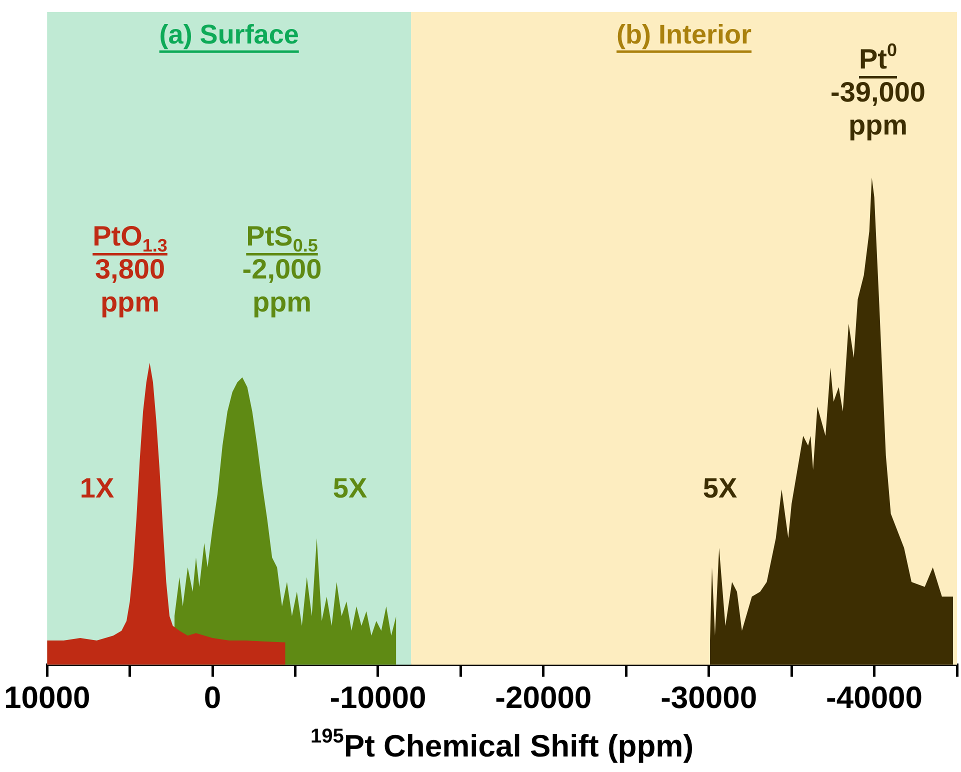 Image resolution: width=961 pixels, height=772 pixels. What do you see at coordinates (684, 34) in the screenshot?
I see `band-label: (b) Interior` at bounding box center [684, 34].